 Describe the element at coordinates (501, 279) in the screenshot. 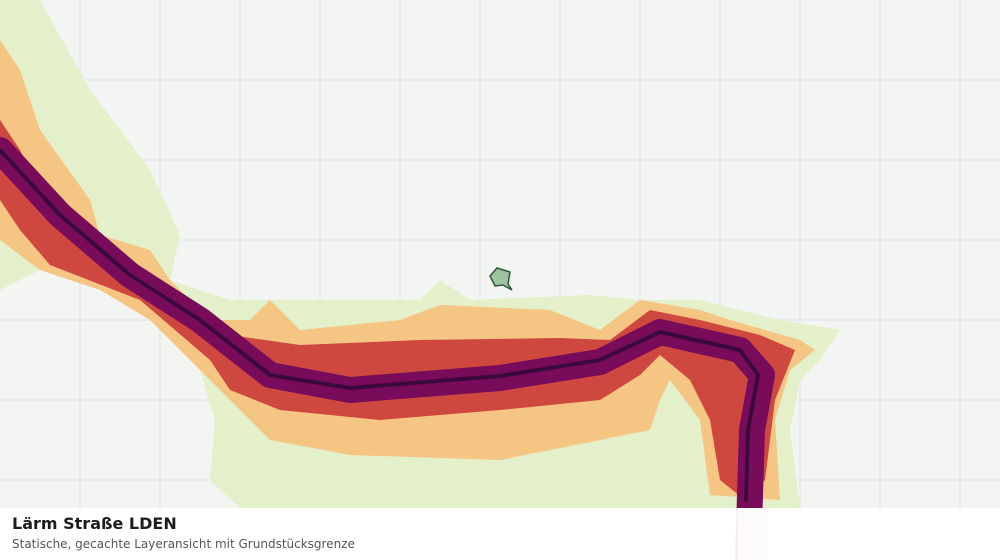

I see `parcel` at that location.